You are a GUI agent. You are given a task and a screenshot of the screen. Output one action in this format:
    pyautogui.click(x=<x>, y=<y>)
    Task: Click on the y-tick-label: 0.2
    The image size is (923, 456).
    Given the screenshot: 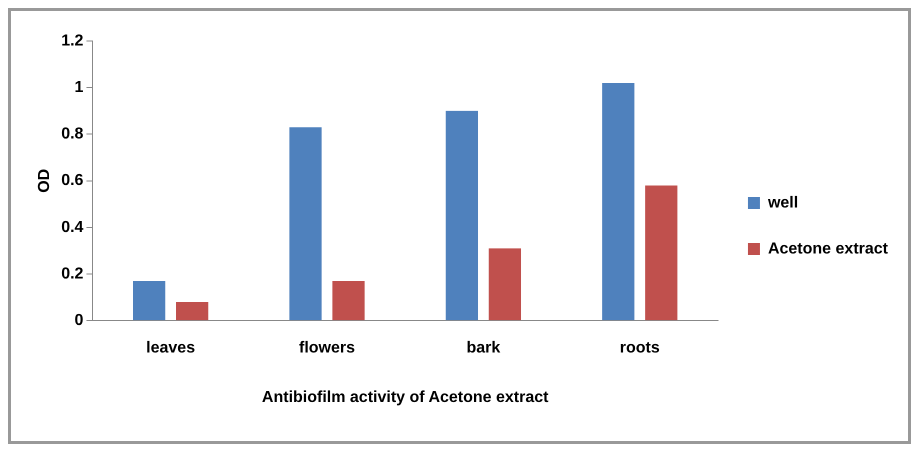 What is the action you would take?
    pyautogui.click(x=72, y=273)
    